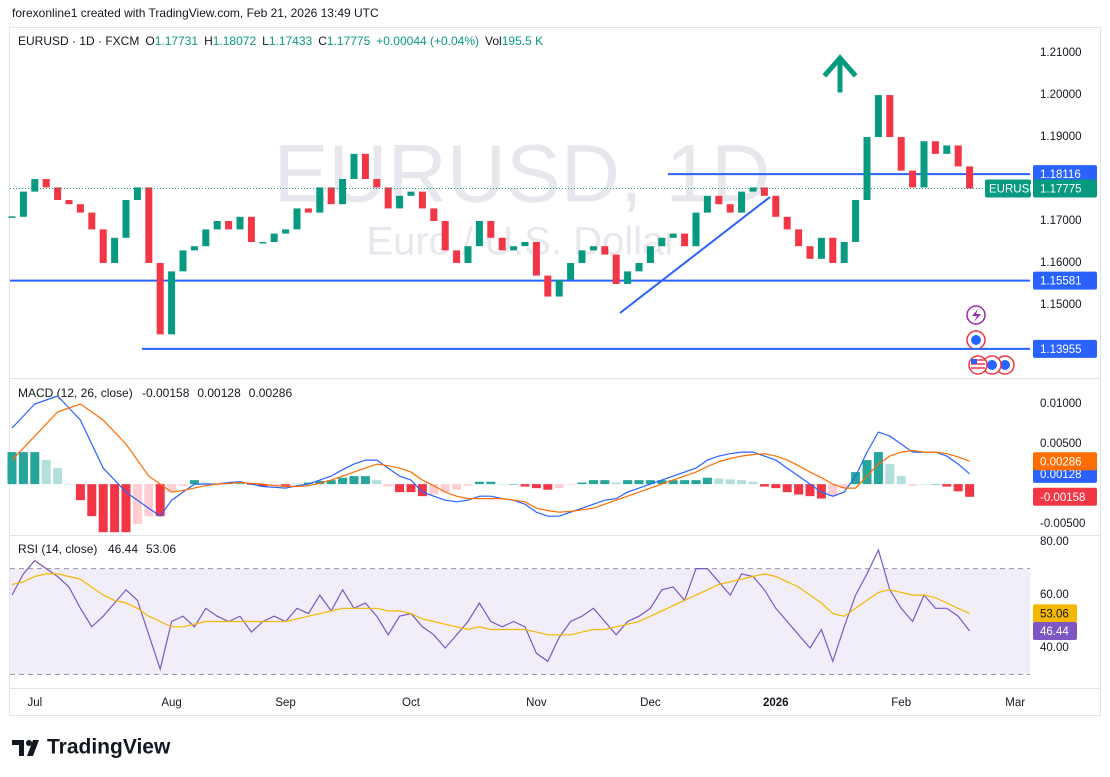 This screenshot has width=1110, height=777. What do you see at coordinates (1061, 95) in the screenshot?
I see `y-tick-label: 1.20000` at bounding box center [1061, 95].